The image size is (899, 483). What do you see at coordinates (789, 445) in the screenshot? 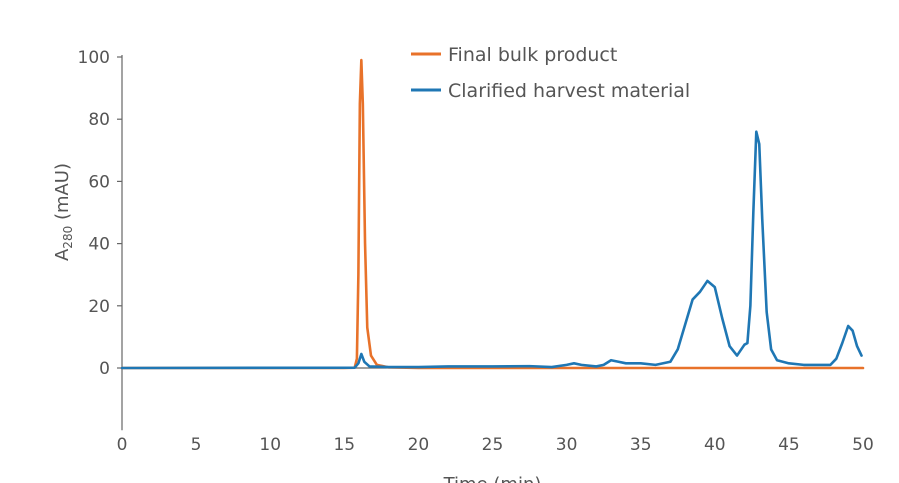
I see `x-tick-label: 45` at bounding box center [789, 445].